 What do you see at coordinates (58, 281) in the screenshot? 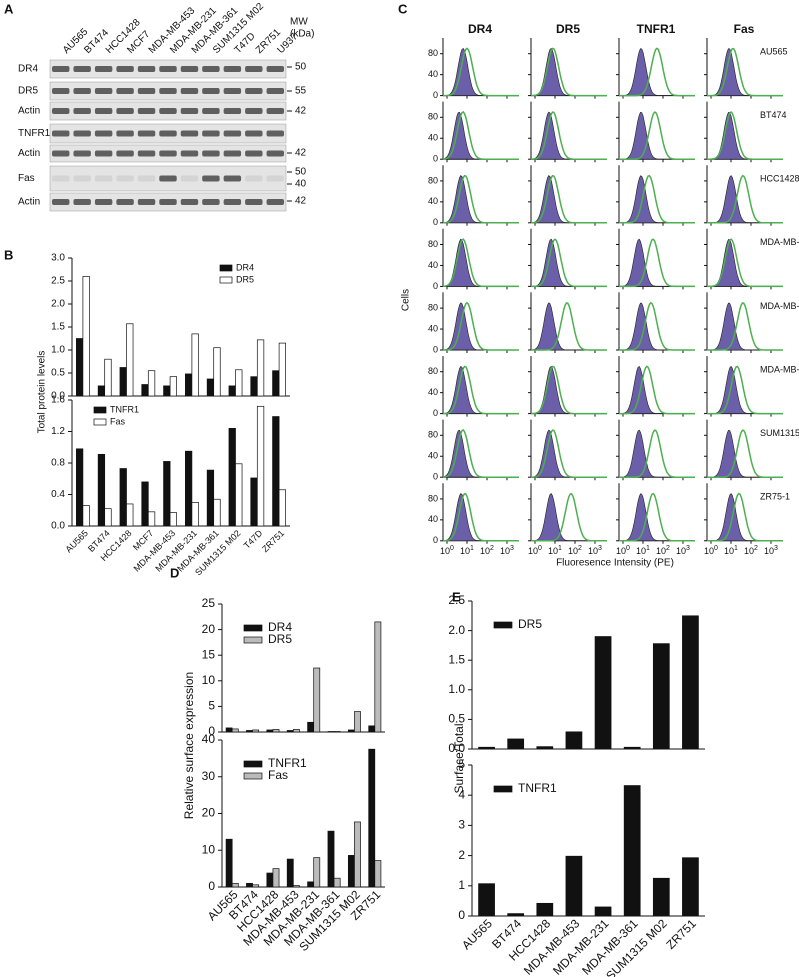
I see `y-tick-label: 2.5` at bounding box center [58, 281].